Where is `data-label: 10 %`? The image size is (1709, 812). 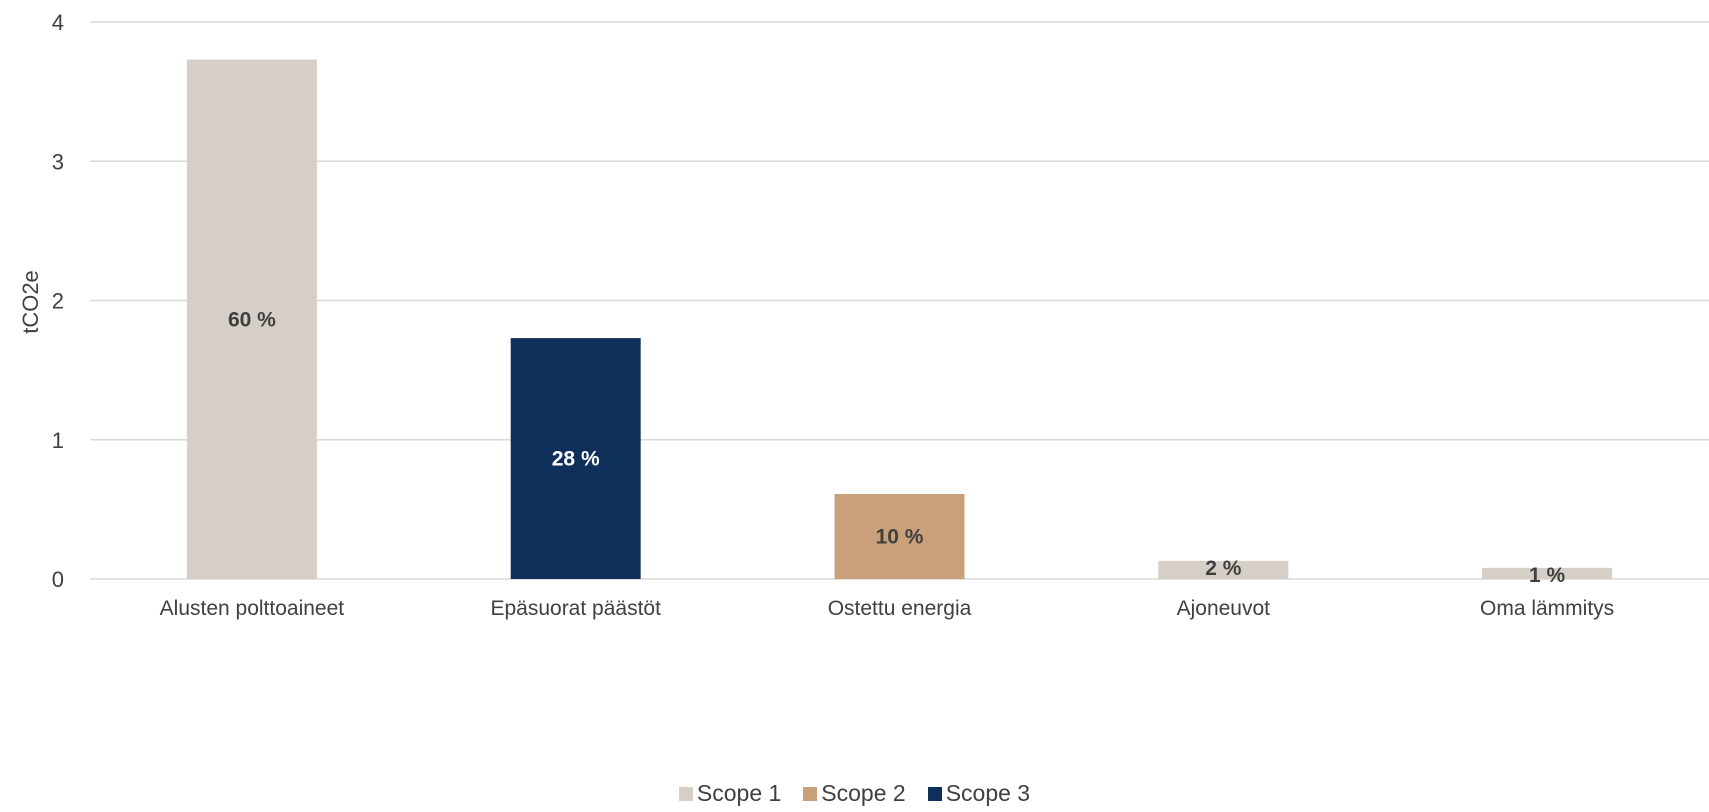
data-label: 10 % is located at coordinates (900, 537).